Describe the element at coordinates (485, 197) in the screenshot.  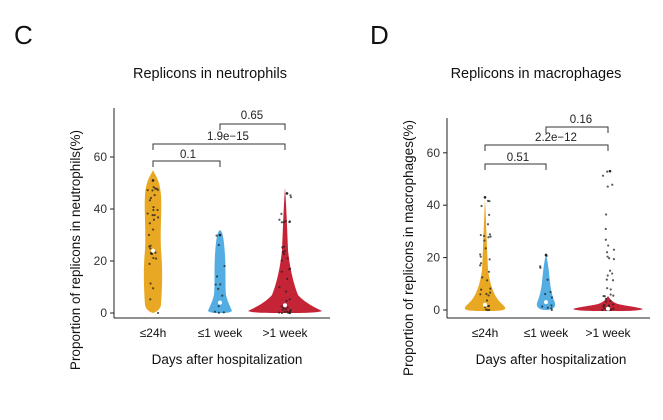
I see `max-point-1-d` at that location.